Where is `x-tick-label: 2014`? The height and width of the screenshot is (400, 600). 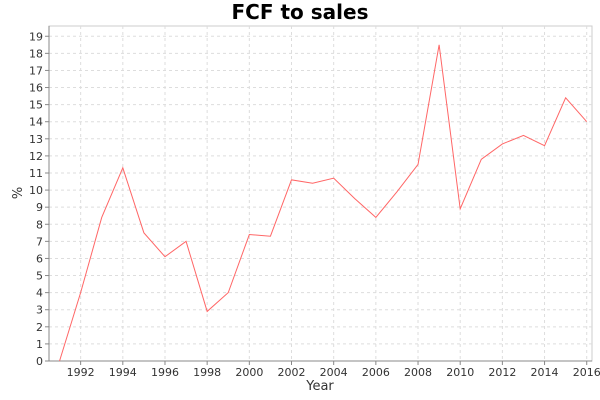
x-tick-label: 2014 is located at coordinates (545, 372).